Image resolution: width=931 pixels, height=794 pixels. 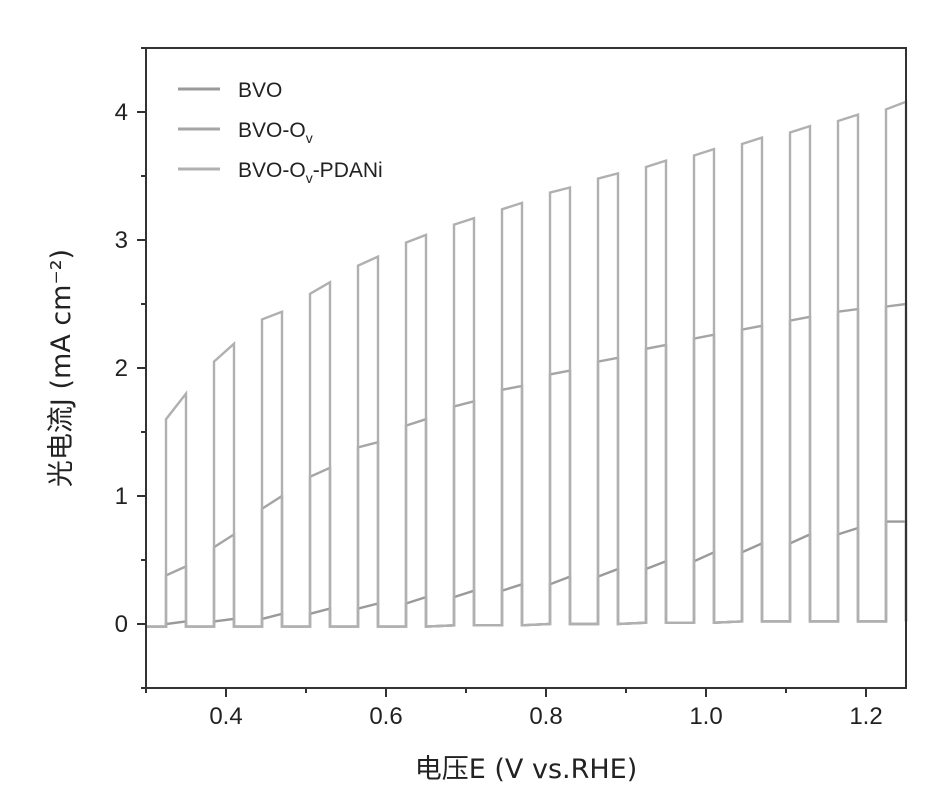 What do you see at coordinates (526, 769) in the screenshot?
I see `x-axis-title: 电压E (V vs.RHE)` at bounding box center [526, 769].